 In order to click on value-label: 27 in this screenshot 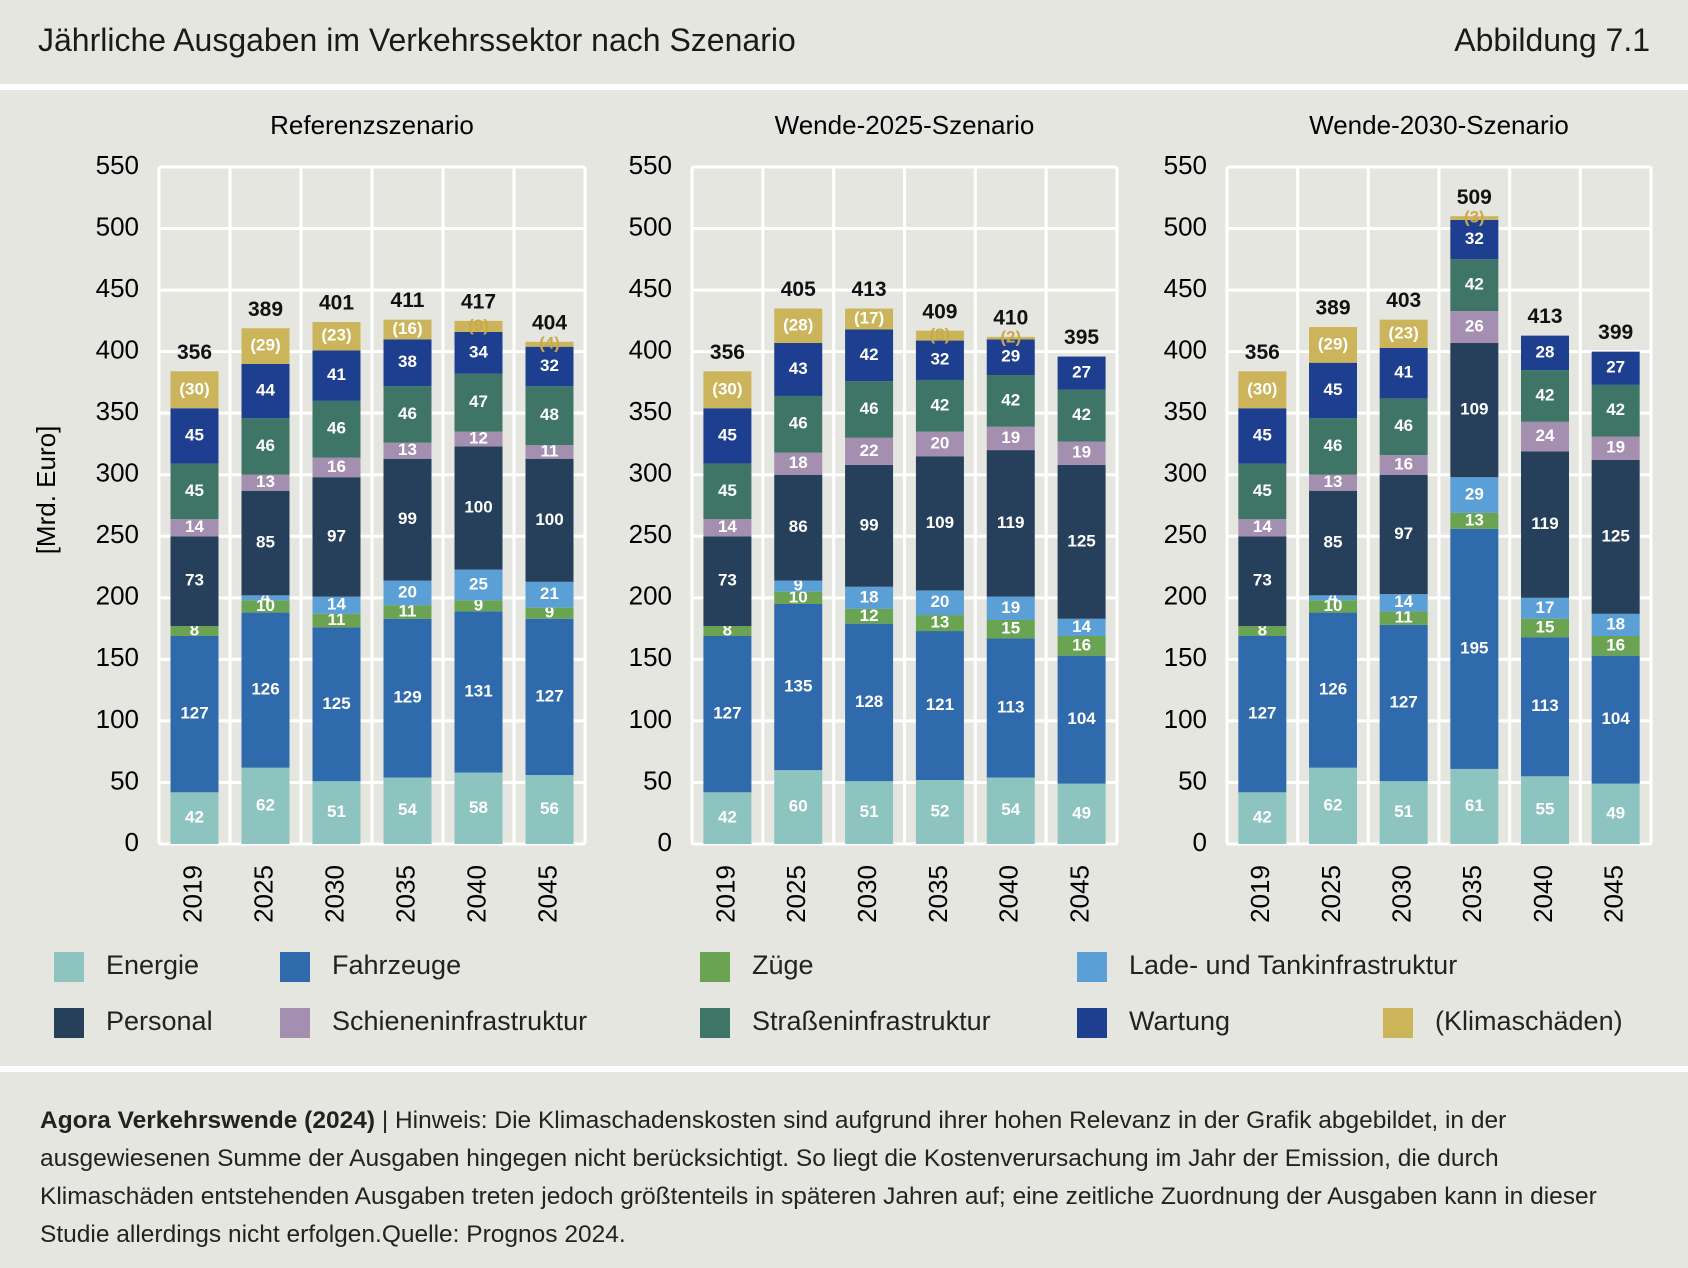, I will do `click(1081, 372)`.